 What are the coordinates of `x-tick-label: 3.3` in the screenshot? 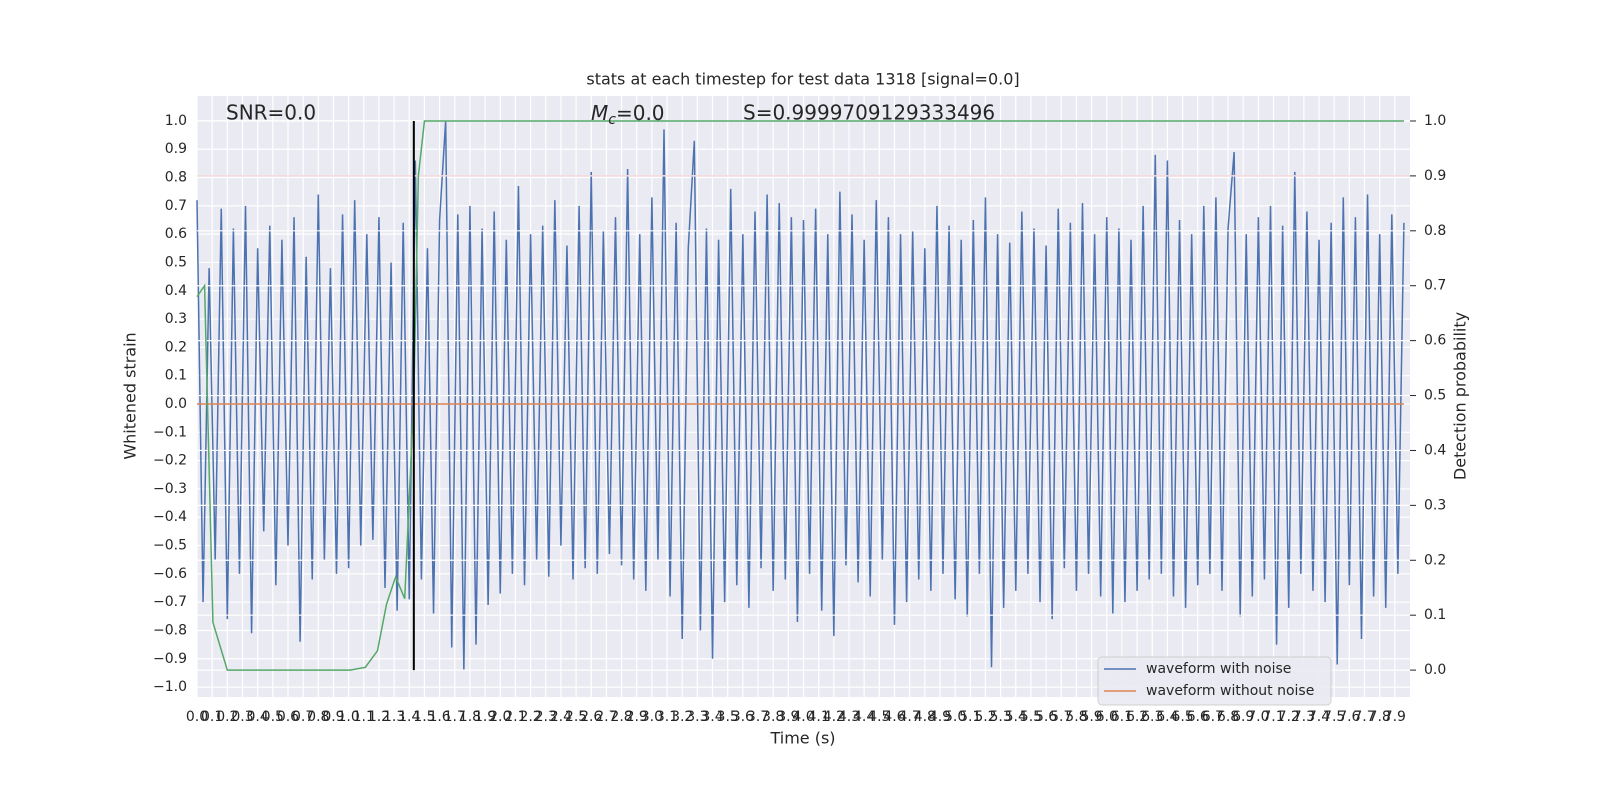 It's located at (697, 717).